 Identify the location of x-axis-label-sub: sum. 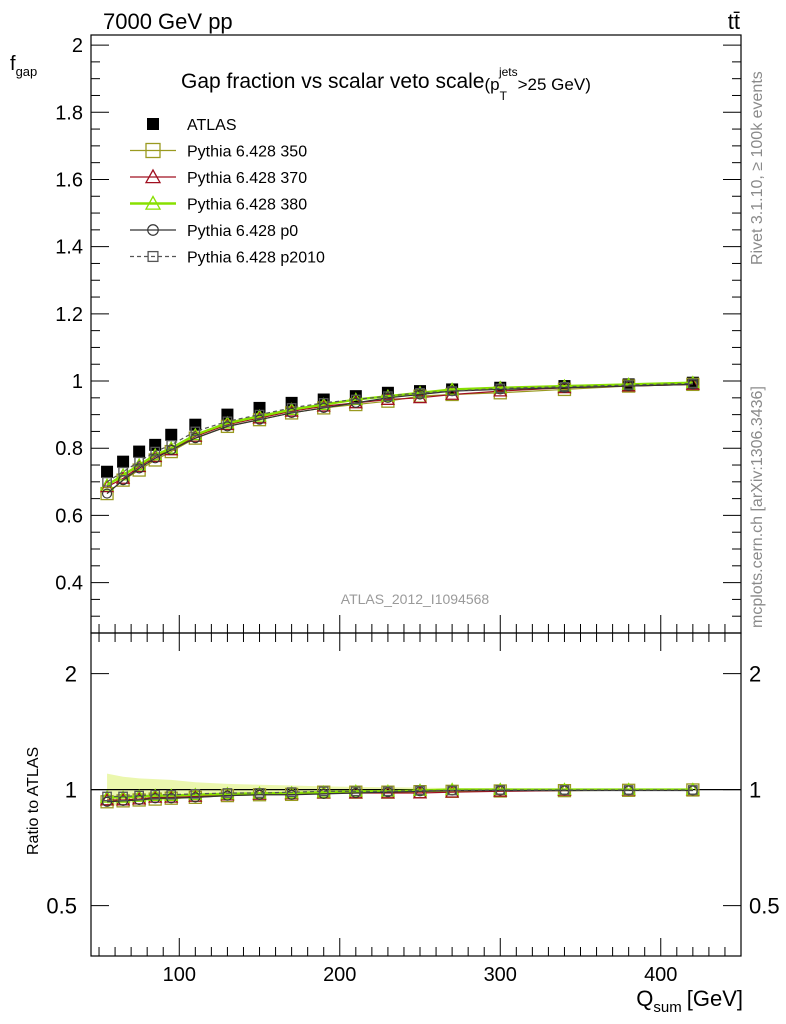
(667, 1007).